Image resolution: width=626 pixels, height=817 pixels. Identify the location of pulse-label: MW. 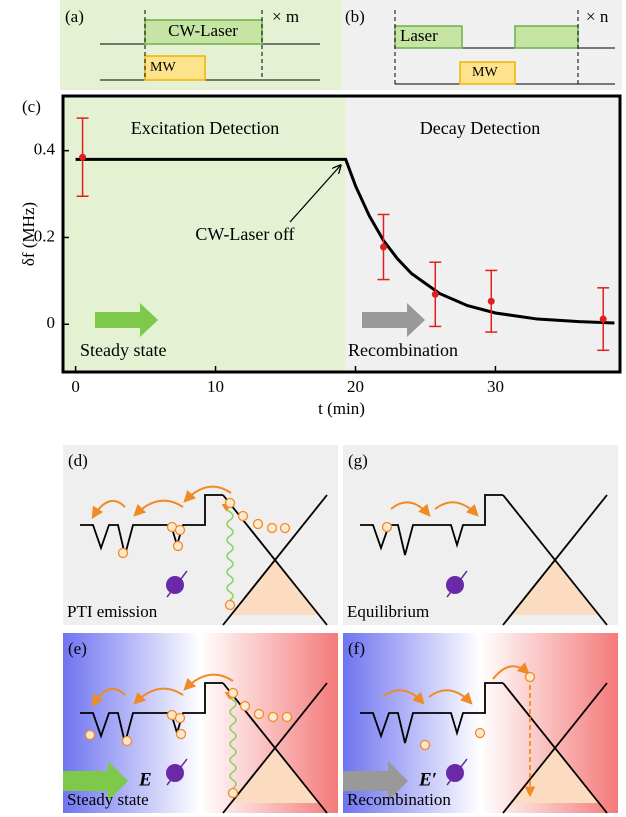
(485, 72).